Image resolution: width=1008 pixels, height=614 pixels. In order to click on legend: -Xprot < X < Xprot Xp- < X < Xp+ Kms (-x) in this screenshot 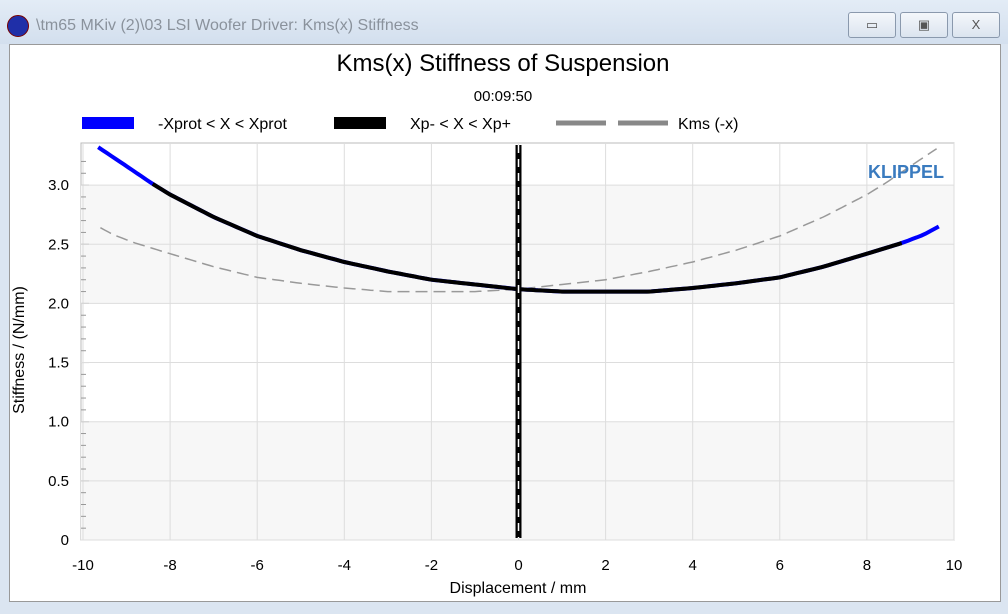, I will do `click(410, 124)`.